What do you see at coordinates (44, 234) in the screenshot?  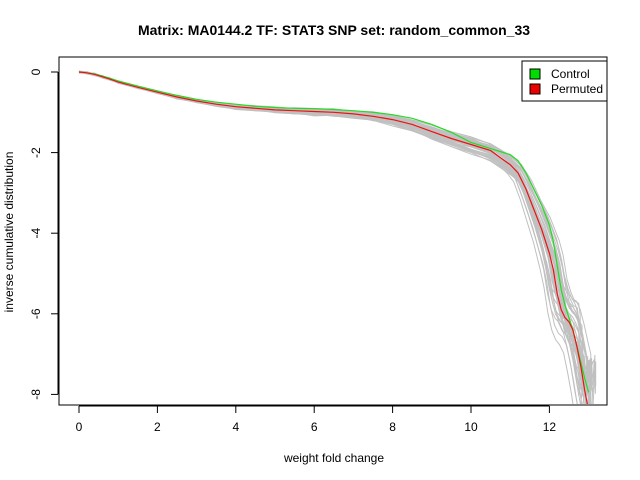 I see `y-axis: 0 -2 -4 -6 -8` at bounding box center [44, 234].